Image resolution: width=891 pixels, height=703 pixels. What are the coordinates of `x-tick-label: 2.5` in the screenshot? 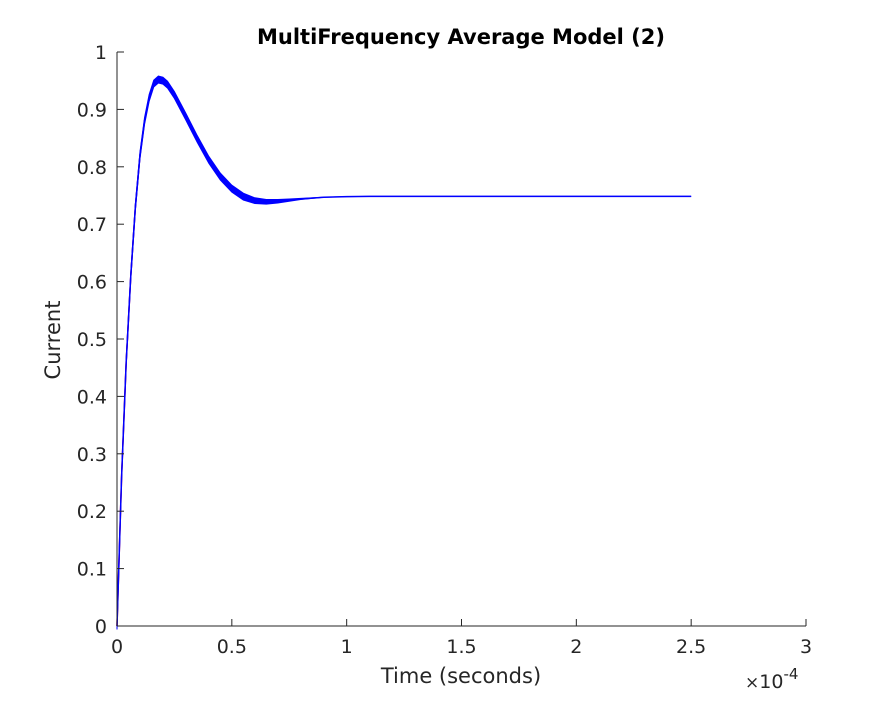 It's located at (691, 647).